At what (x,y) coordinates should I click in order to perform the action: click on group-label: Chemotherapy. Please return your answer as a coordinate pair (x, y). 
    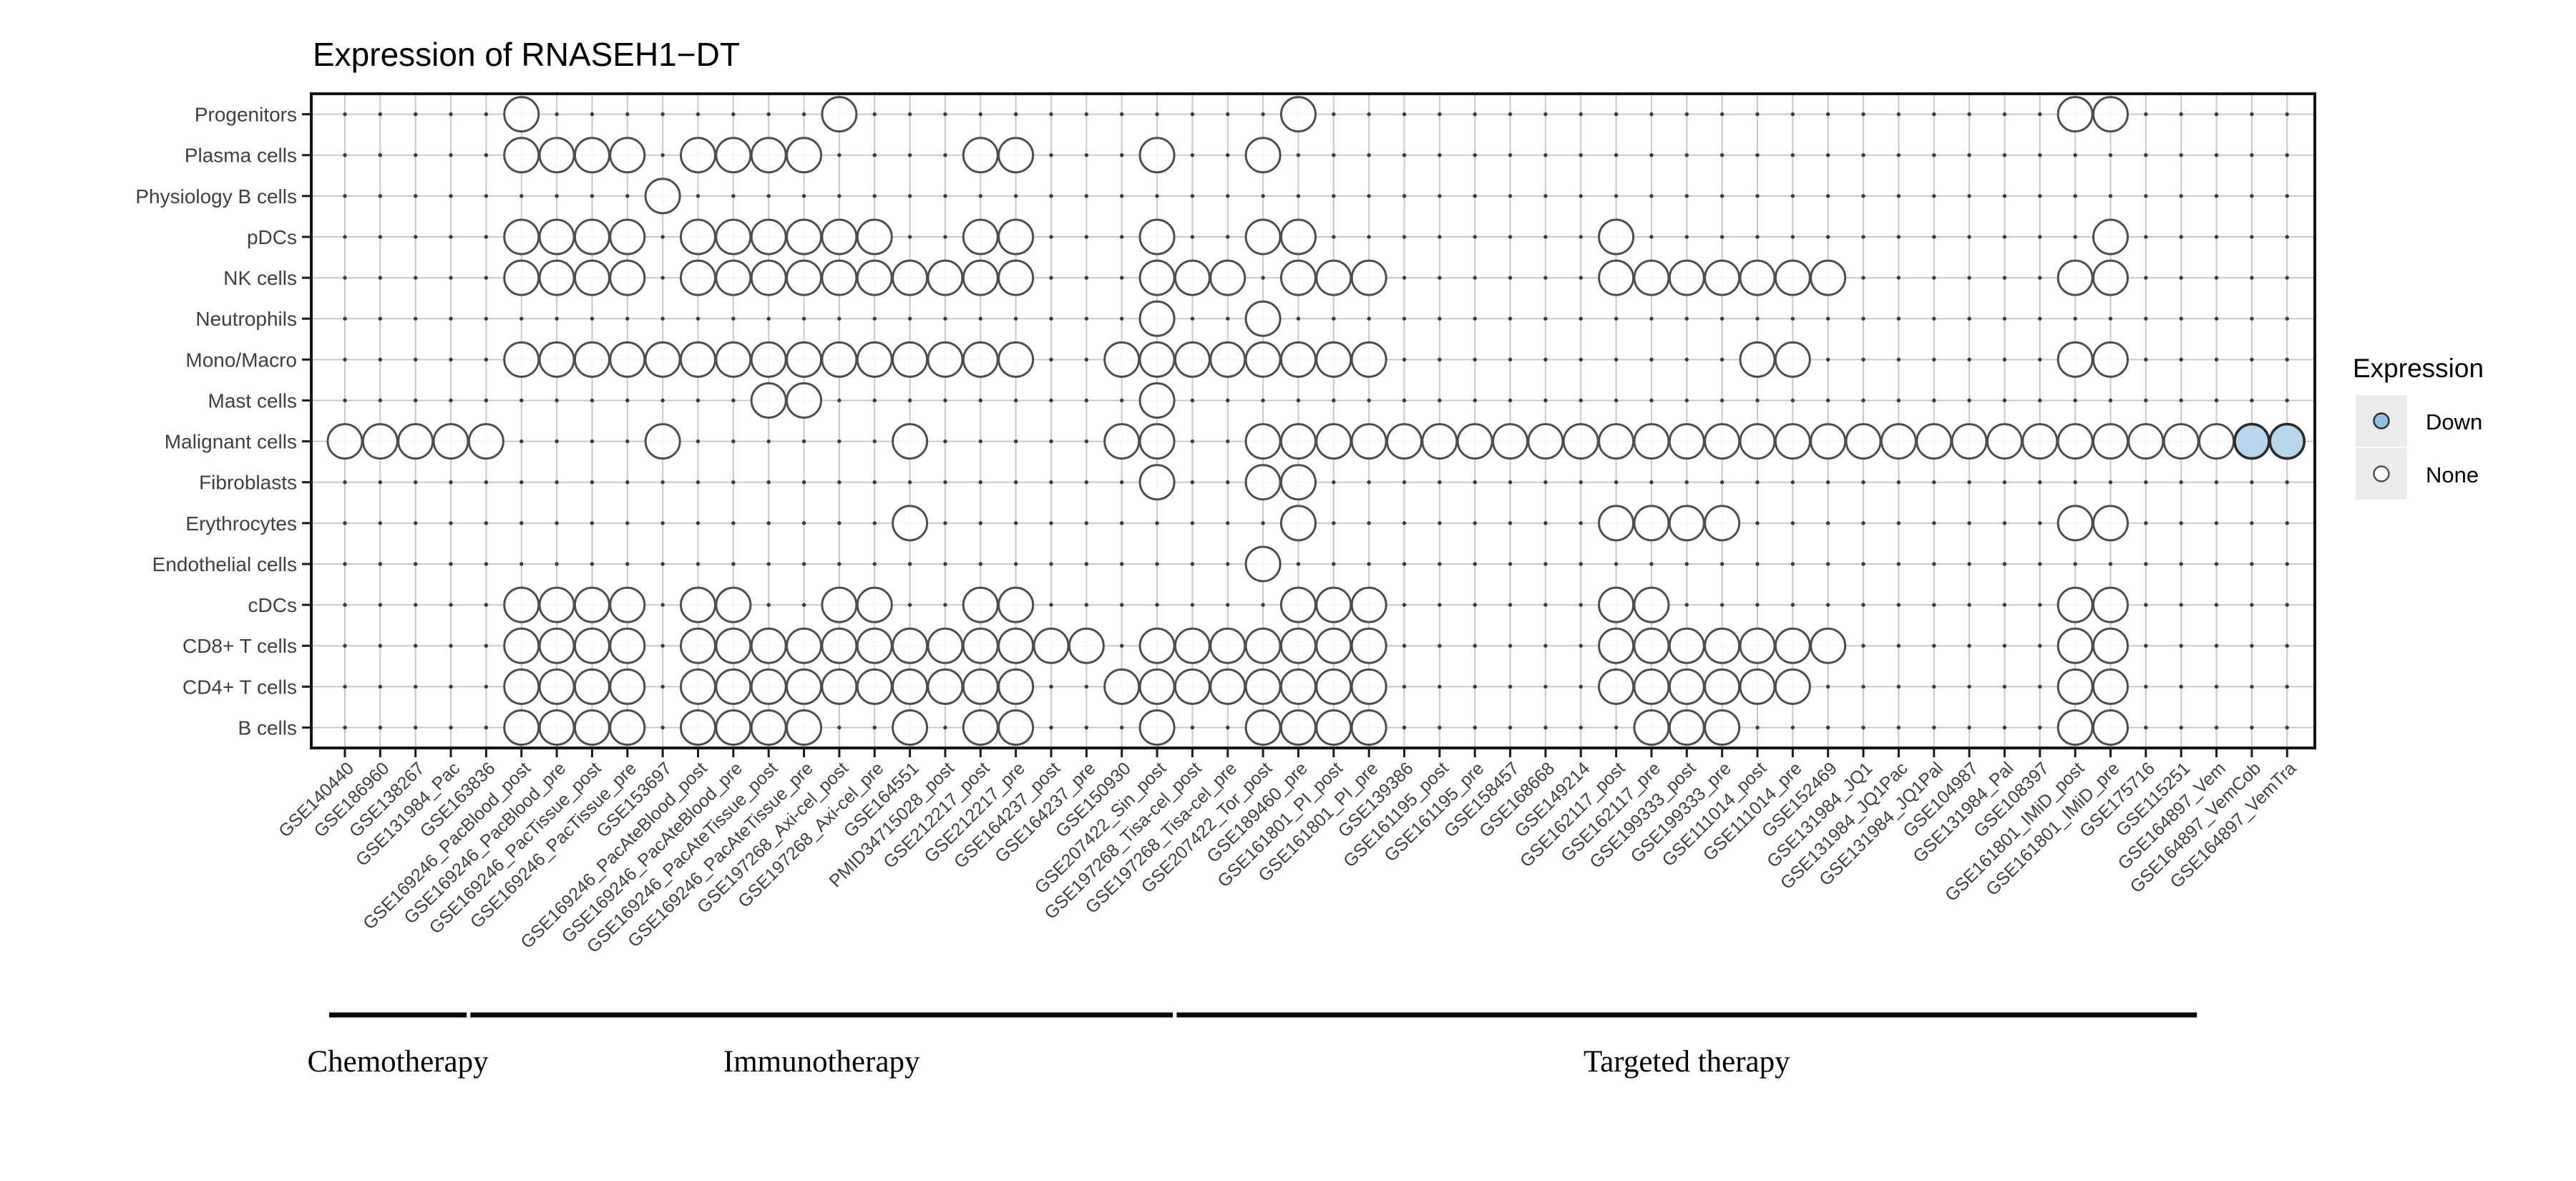
    Looking at the image, I should click on (398, 1062).